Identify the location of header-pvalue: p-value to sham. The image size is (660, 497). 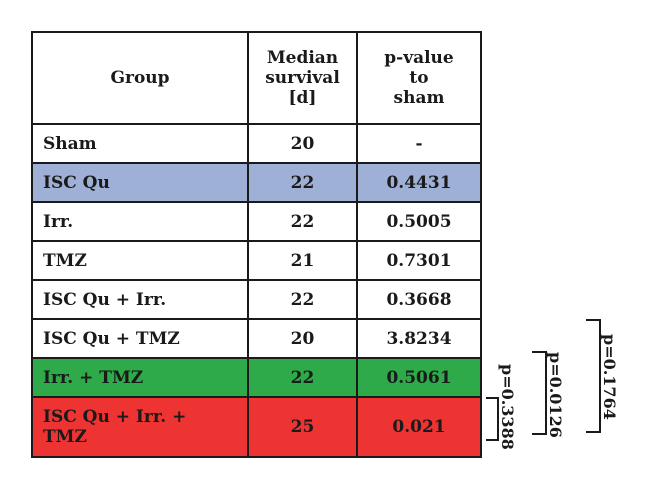
(419, 78).